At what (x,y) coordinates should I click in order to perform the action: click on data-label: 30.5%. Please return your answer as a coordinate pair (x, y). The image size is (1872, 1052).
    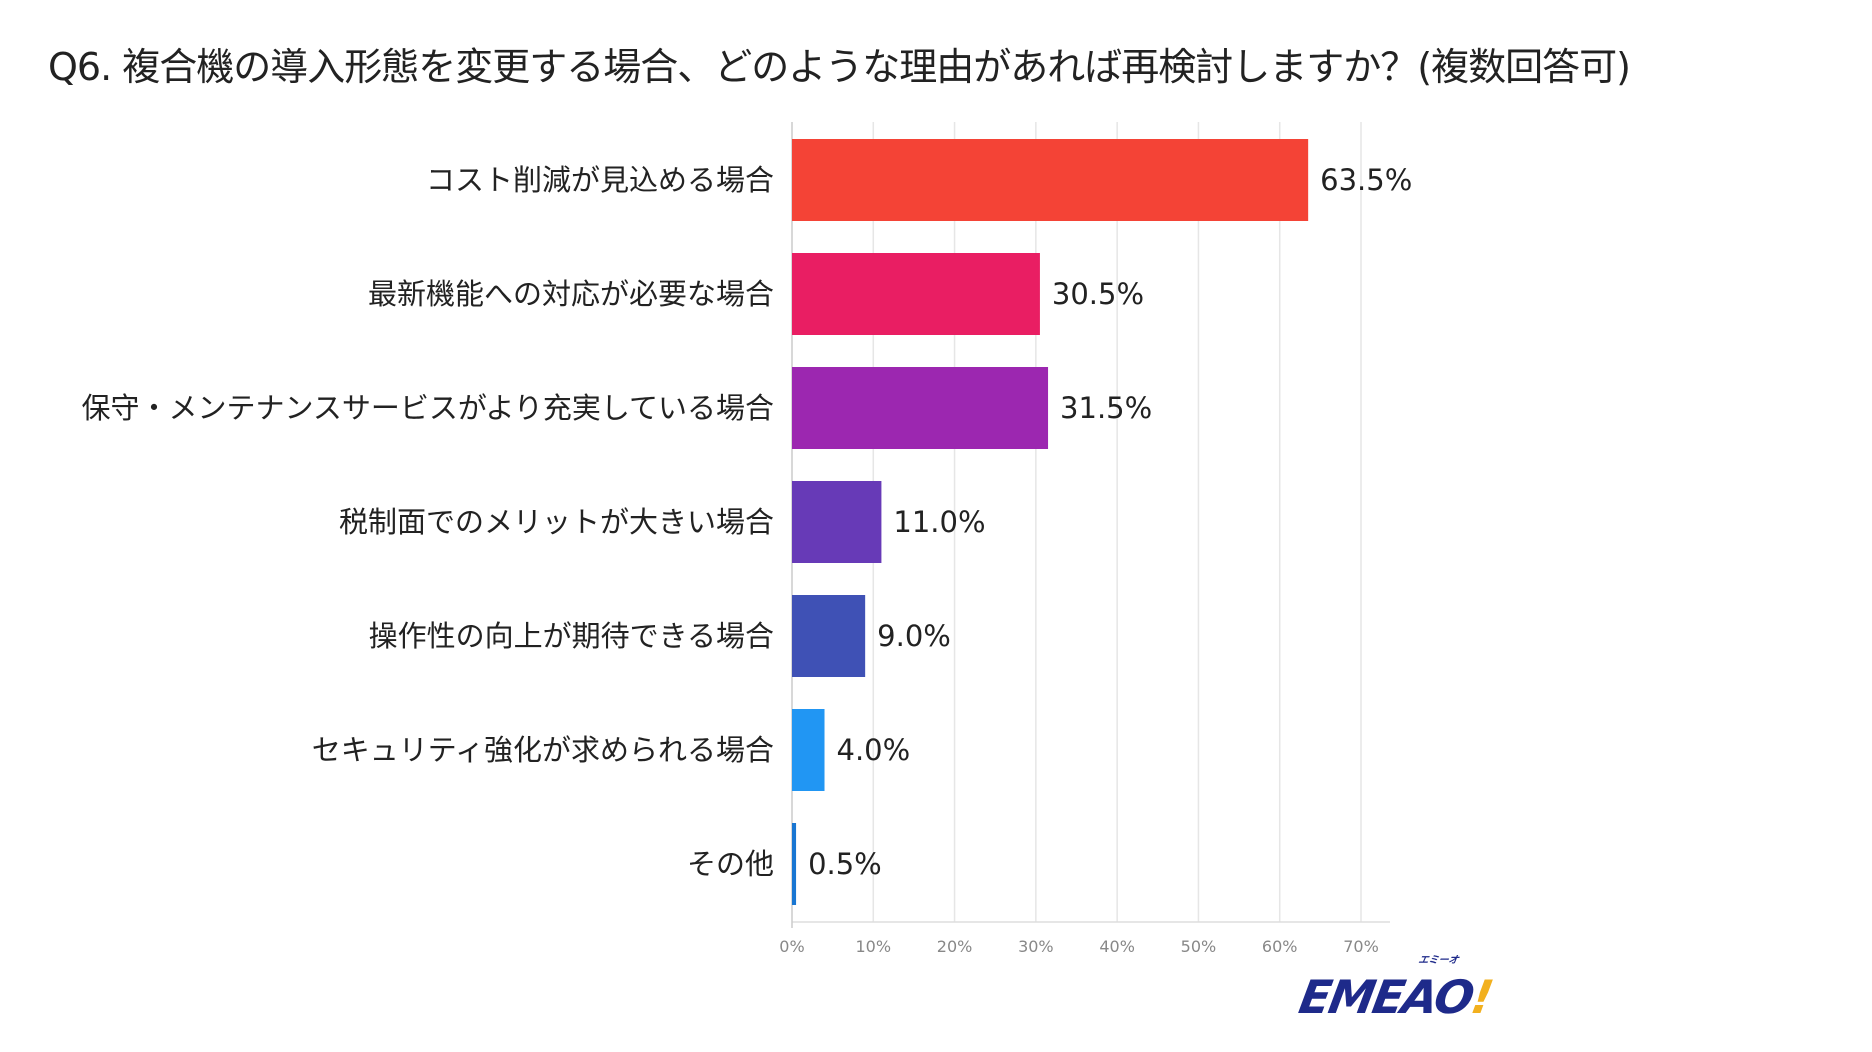
    Looking at the image, I should click on (1098, 294).